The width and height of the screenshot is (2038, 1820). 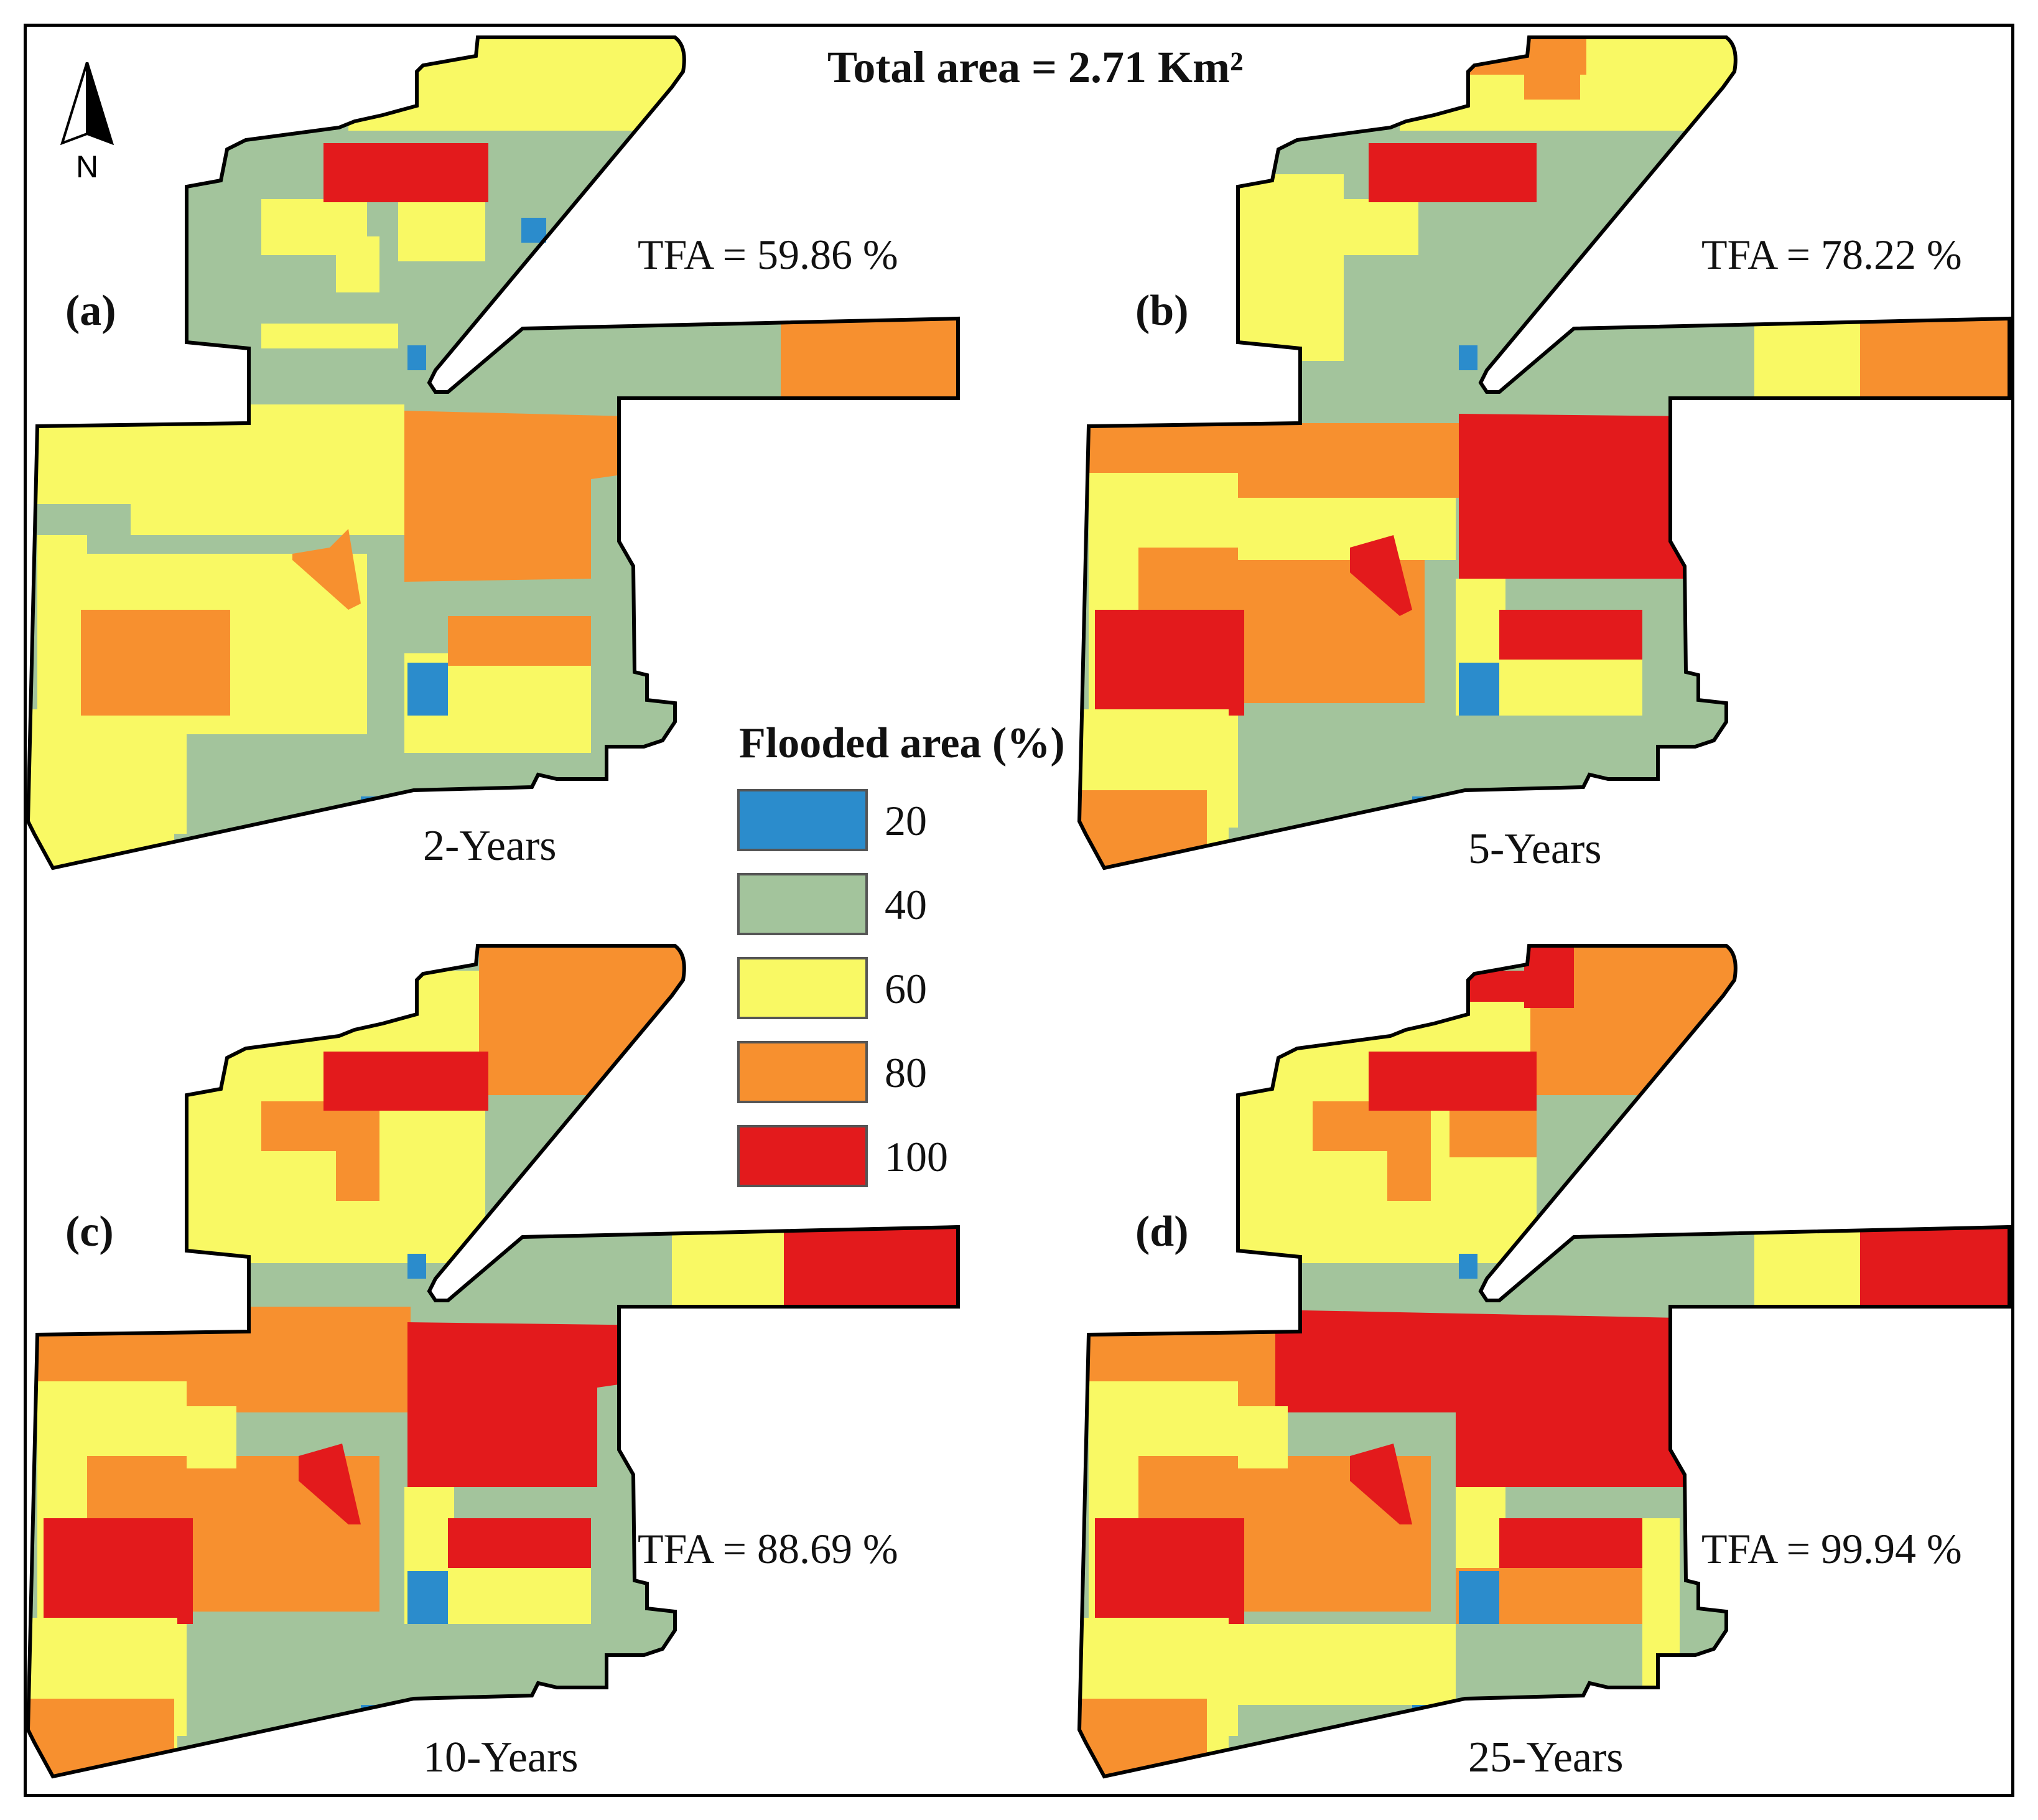 What do you see at coordinates (768, 255) in the screenshot?
I see `tfa-a: TFA = 59.86 %` at bounding box center [768, 255].